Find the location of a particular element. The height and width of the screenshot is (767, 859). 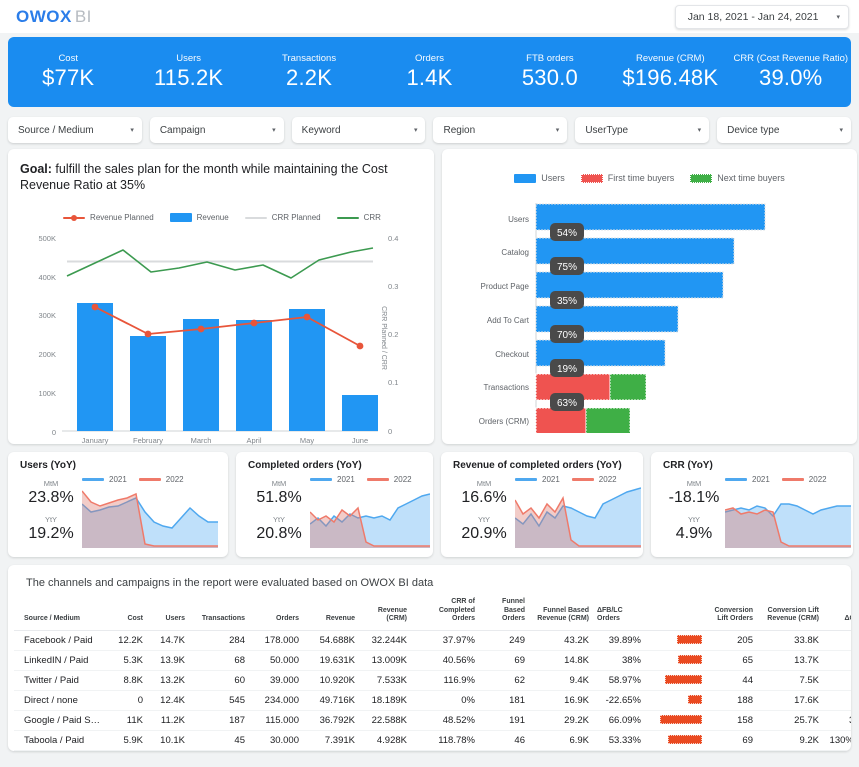

cell-orders: 43.000 is located at coordinates (277, 750).